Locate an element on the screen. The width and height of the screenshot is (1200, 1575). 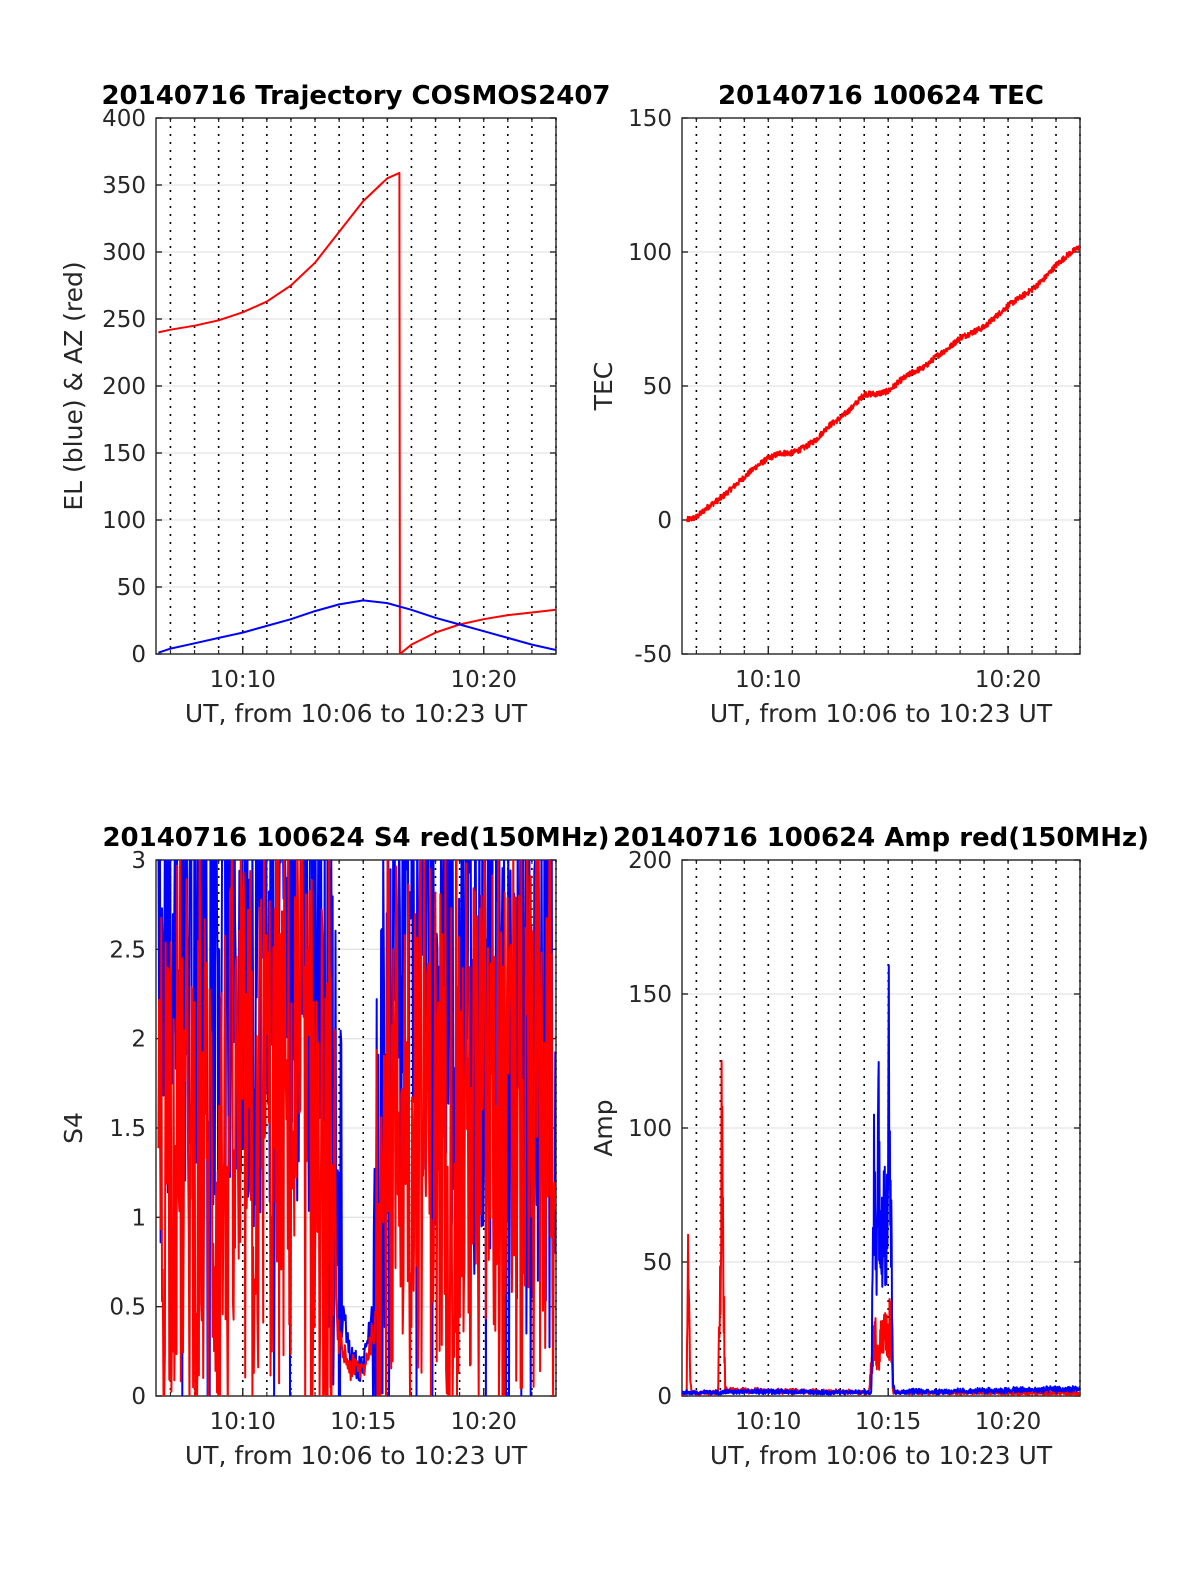
y-tick-label: 1.5 is located at coordinates (127, 1129).